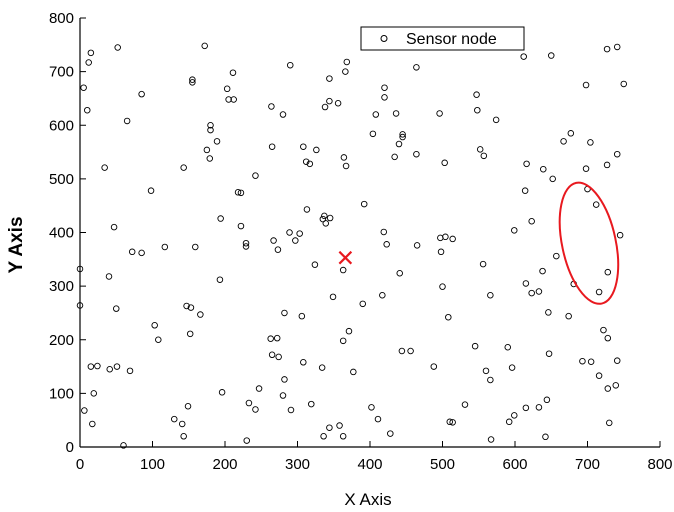 The width and height of the screenshot is (674, 512). What do you see at coordinates (61, 179) in the screenshot?
I see `y-tick-label: 500` at bounding box center [61, 179].